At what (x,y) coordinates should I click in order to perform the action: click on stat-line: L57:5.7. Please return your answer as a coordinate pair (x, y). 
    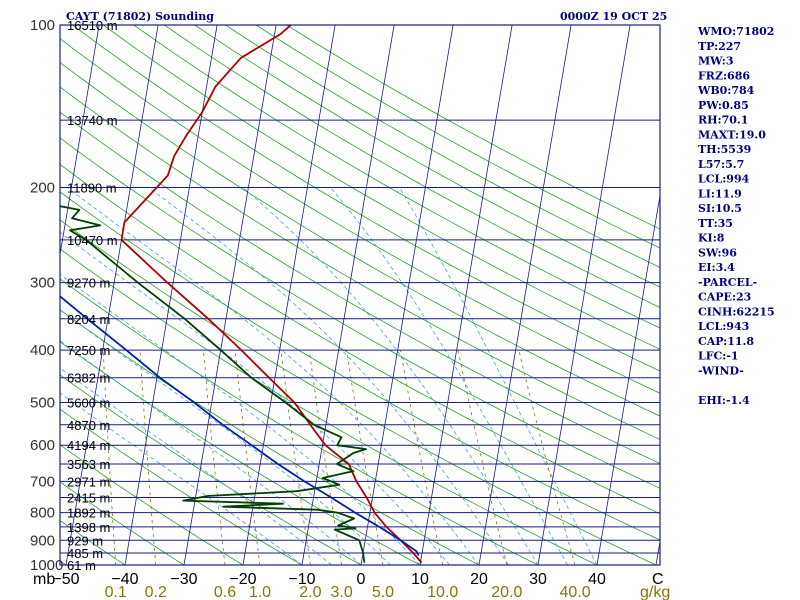
    Looking at the image, I should click on (721, 164).